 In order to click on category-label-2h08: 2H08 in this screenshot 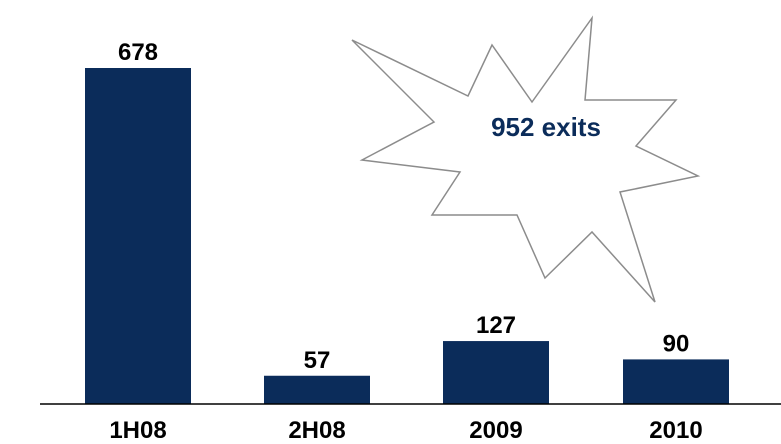, I will do `click(316, 430)`.